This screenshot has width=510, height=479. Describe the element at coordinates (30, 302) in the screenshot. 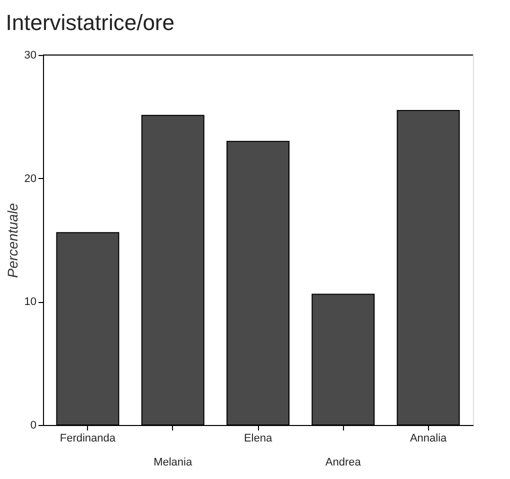

I see `y-tick-label: 10` at that location.